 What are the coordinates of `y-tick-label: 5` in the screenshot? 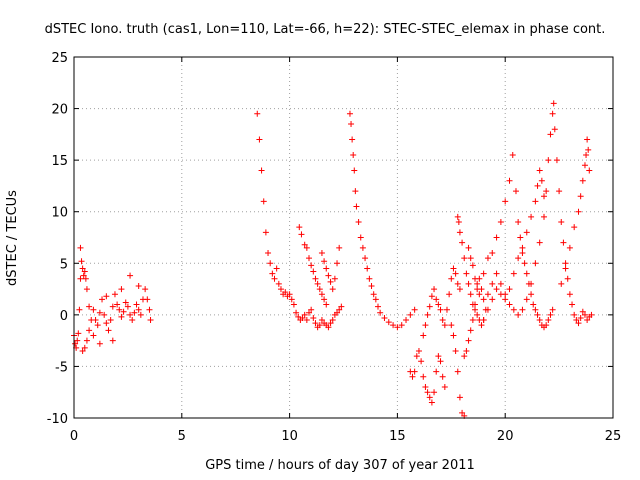 It's located at (64, 264).